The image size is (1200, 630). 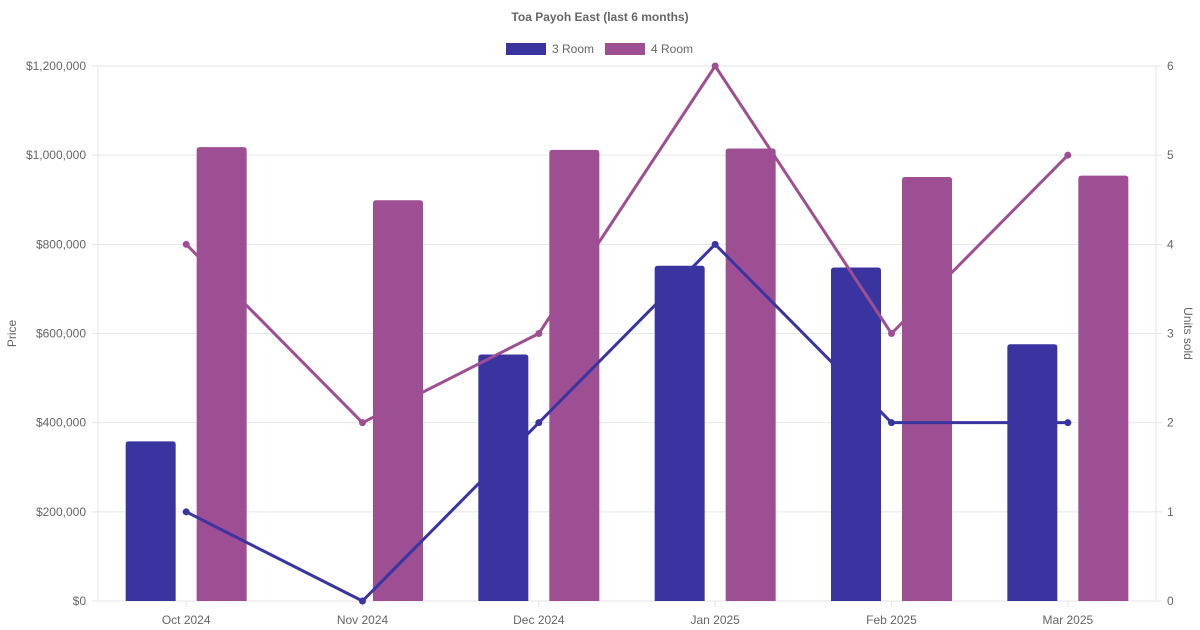 What do you see at coordinates (1067, 620) in the screenshot?
I see `x-tick-label: Mar 2025` at bounding box center [1067, 620].